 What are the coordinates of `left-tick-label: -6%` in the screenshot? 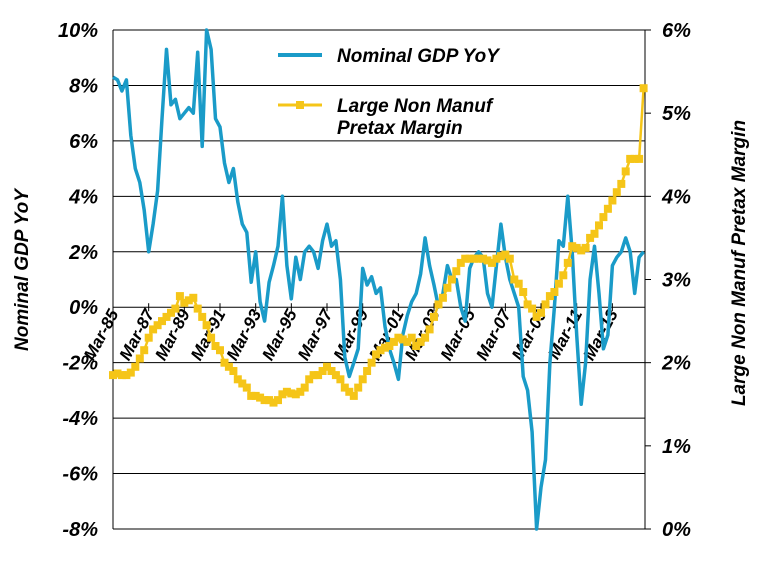 It's located at (80, 475).